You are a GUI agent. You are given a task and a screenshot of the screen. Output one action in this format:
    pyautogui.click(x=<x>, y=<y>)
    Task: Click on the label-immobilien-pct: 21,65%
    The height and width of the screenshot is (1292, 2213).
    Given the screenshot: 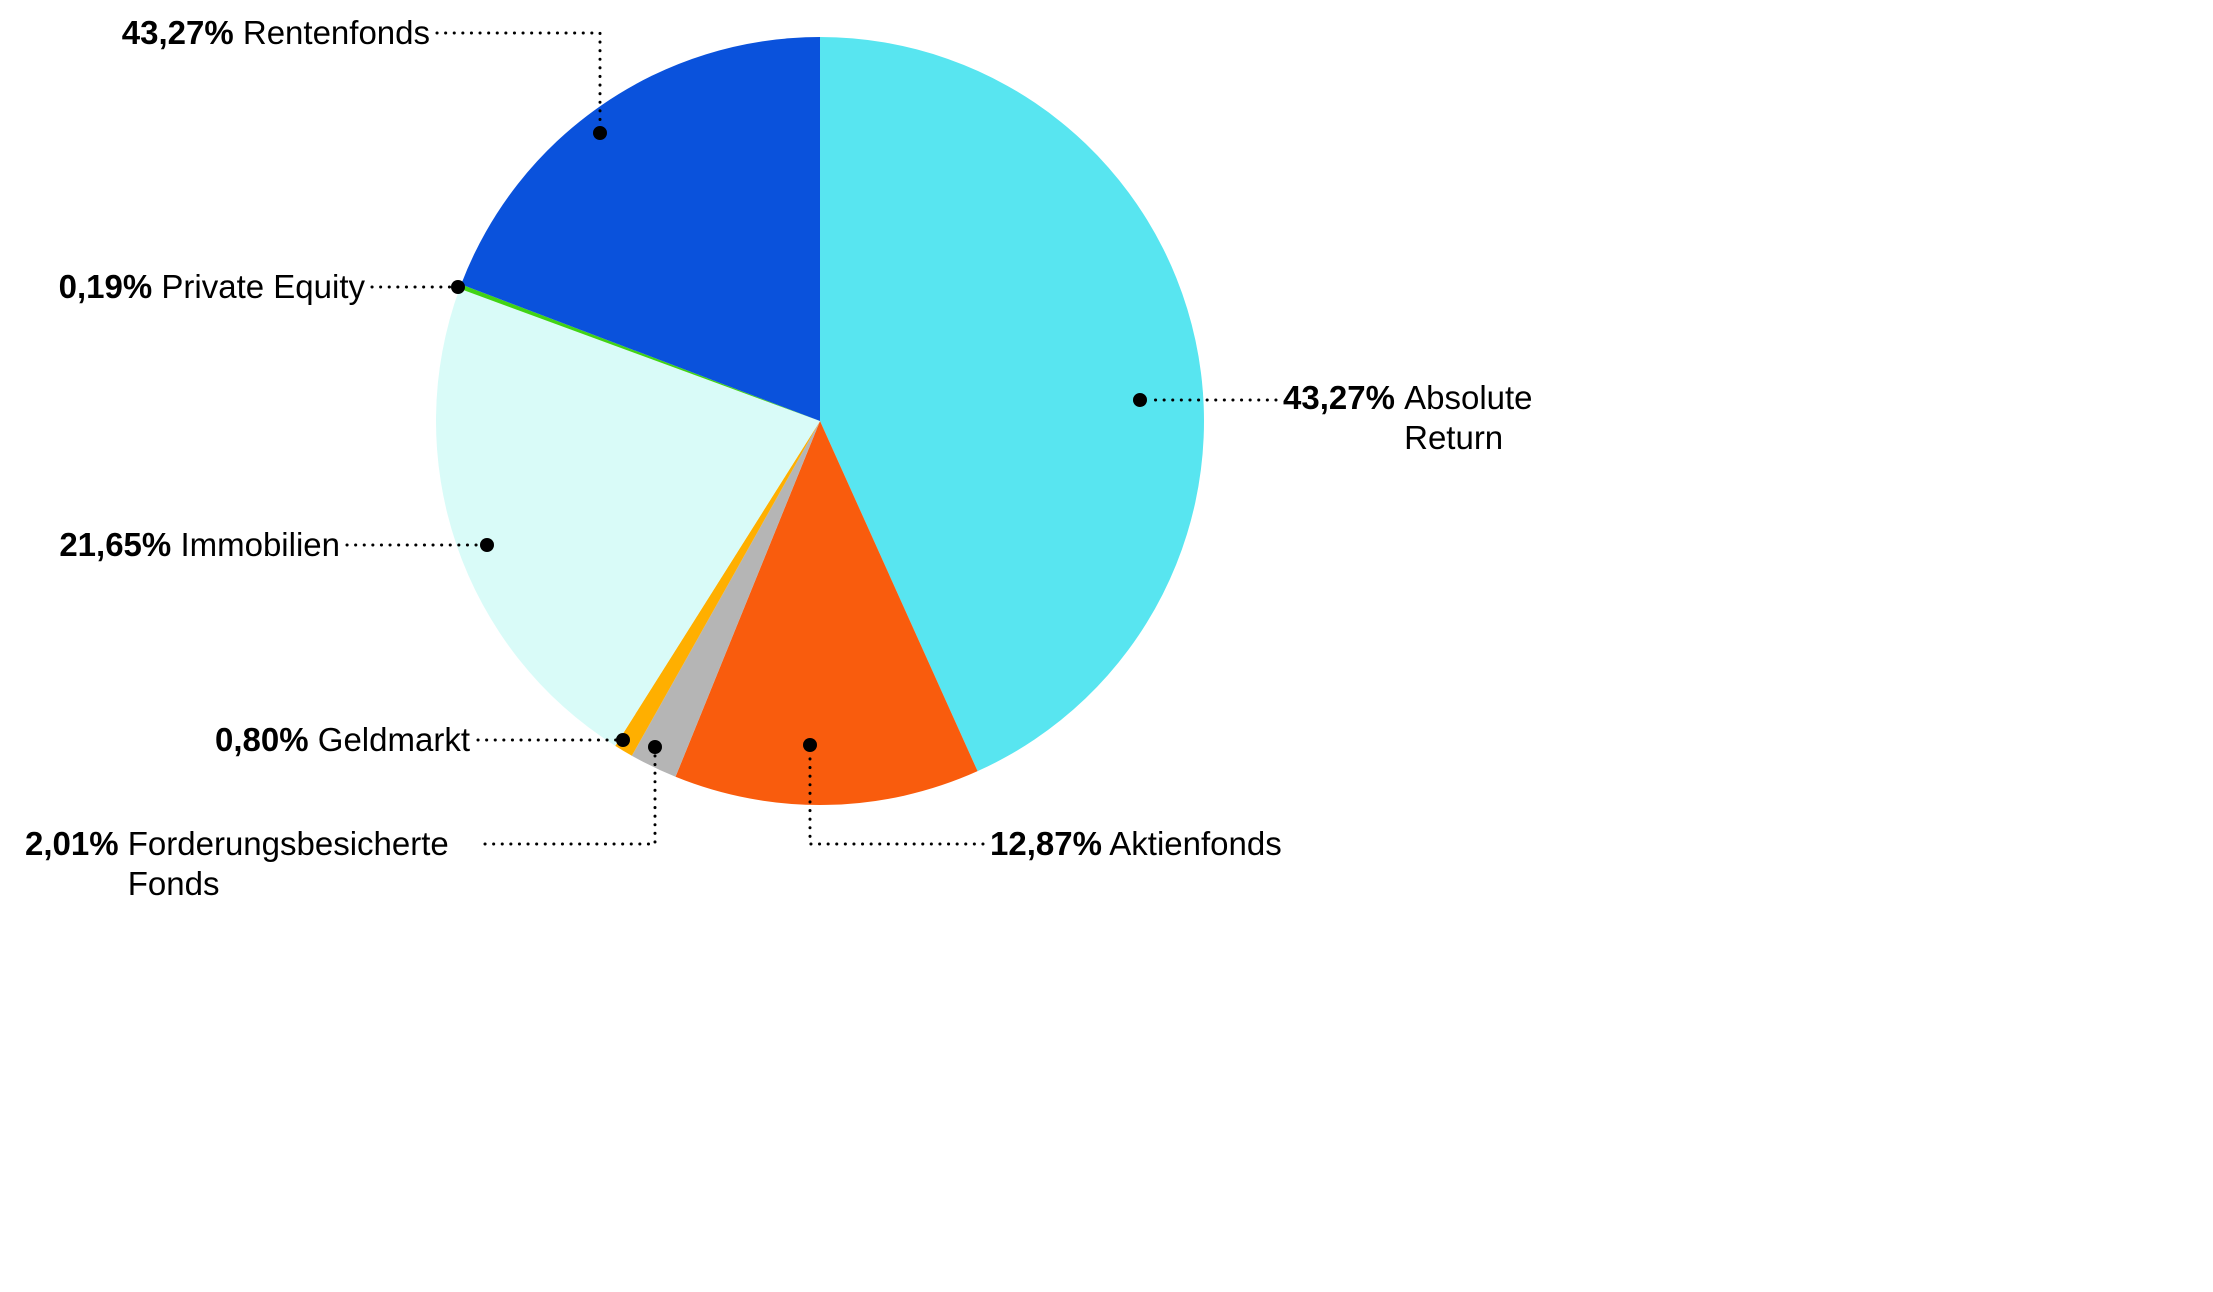 What is the action you would take?
    pyautogui.click(x=115, y=544)
    